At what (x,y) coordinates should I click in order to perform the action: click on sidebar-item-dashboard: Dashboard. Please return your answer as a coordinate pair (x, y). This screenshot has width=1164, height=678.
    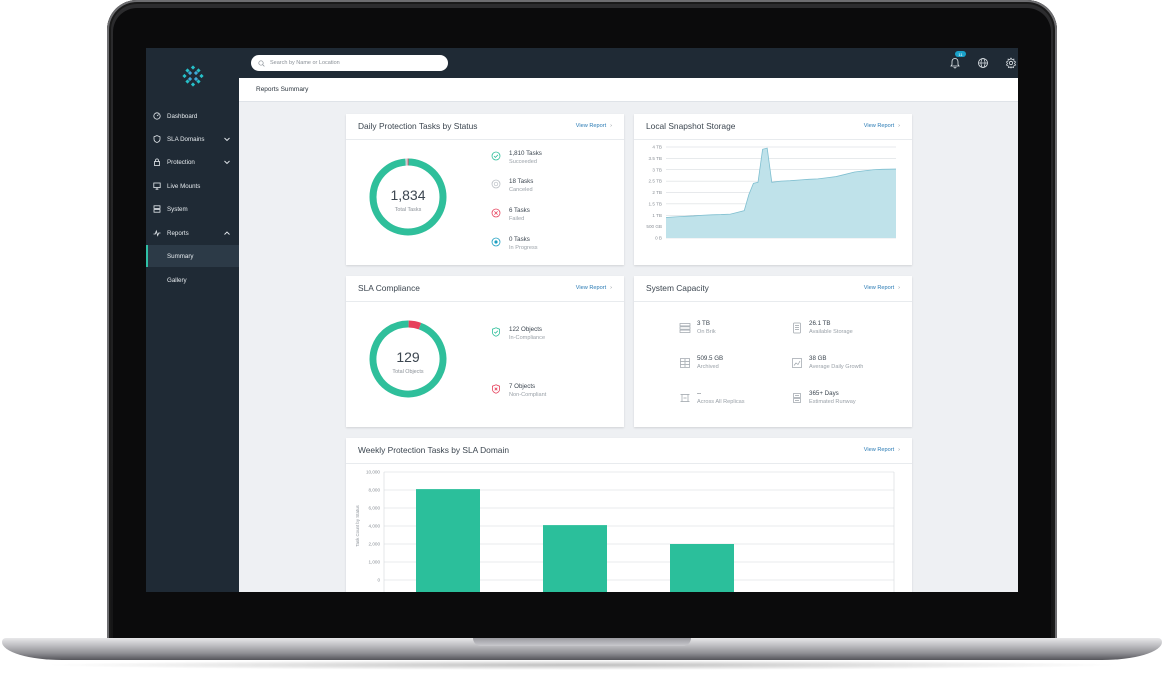
    Looking at the image, I should click on (192, 116).